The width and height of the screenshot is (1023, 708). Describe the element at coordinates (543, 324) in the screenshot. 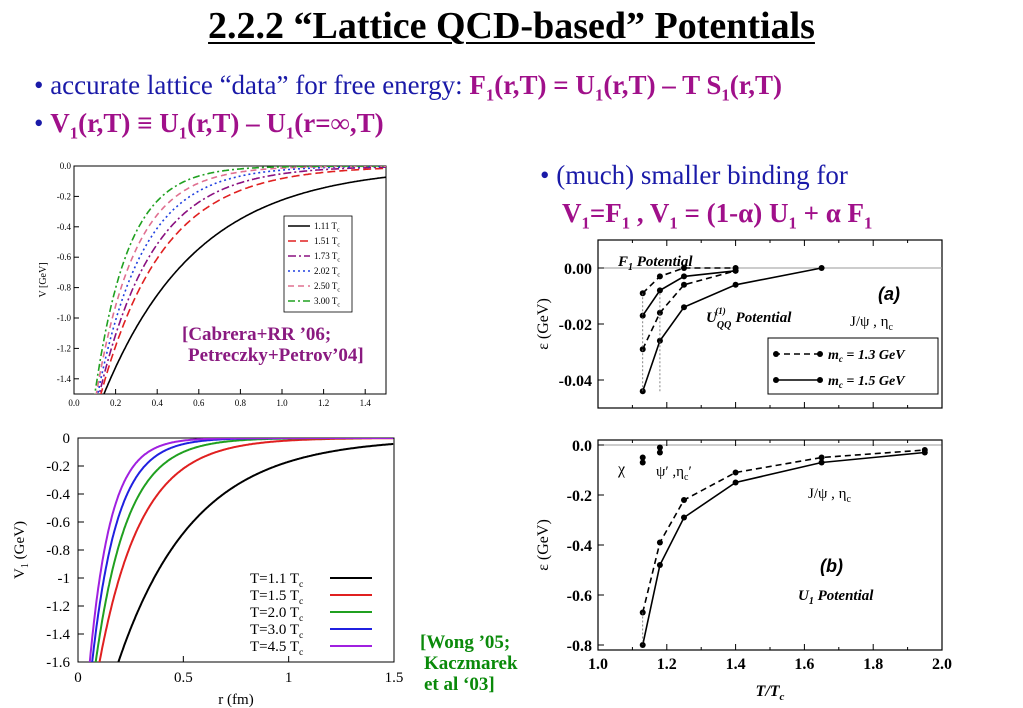

I see `y-axis-label-a: ε (GeV)` at that location.